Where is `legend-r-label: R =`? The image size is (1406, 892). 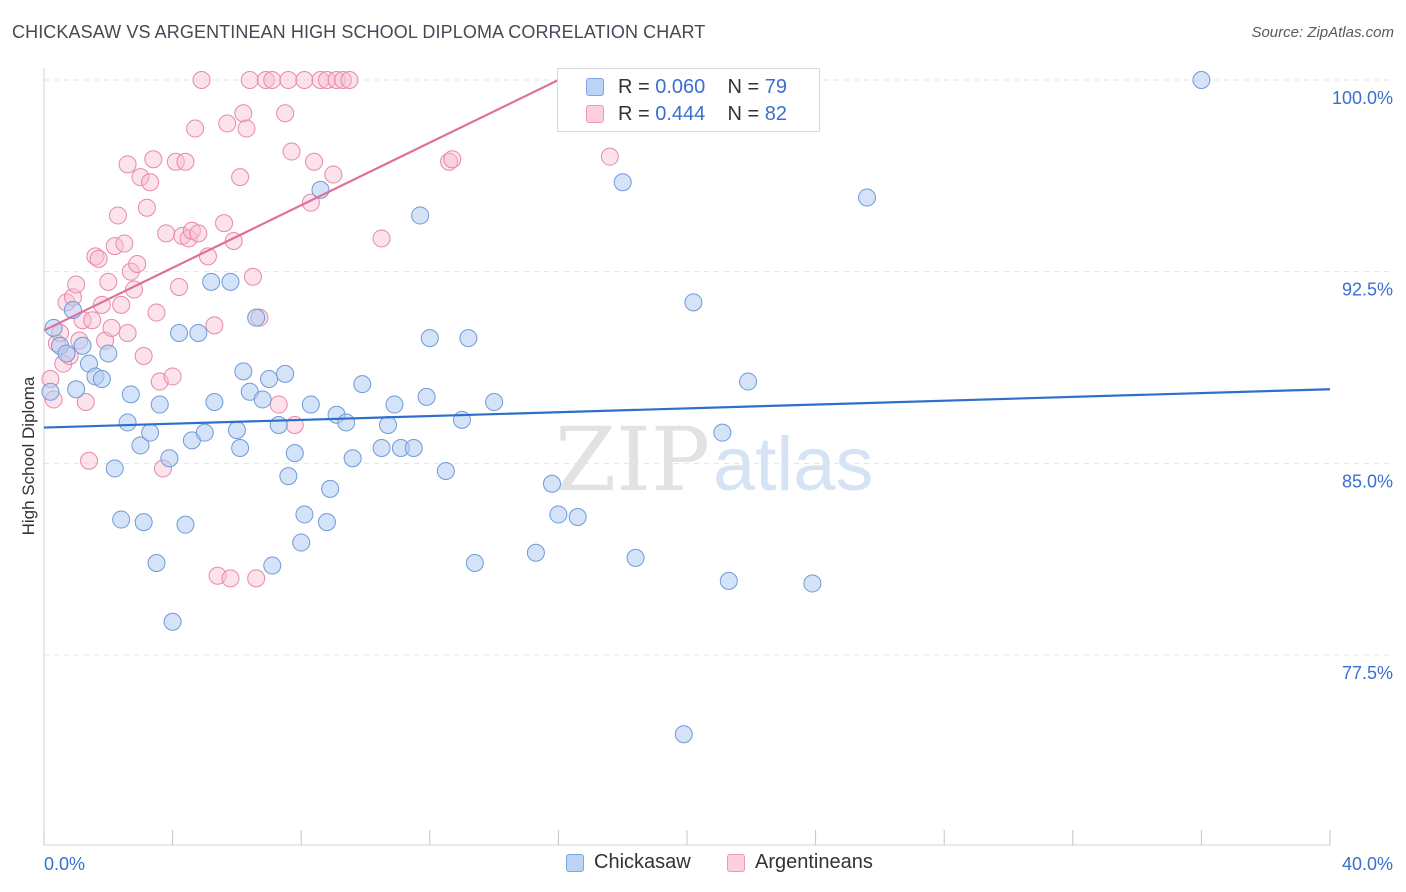 legend-r-label: R = is located at coordinates (637, 87).